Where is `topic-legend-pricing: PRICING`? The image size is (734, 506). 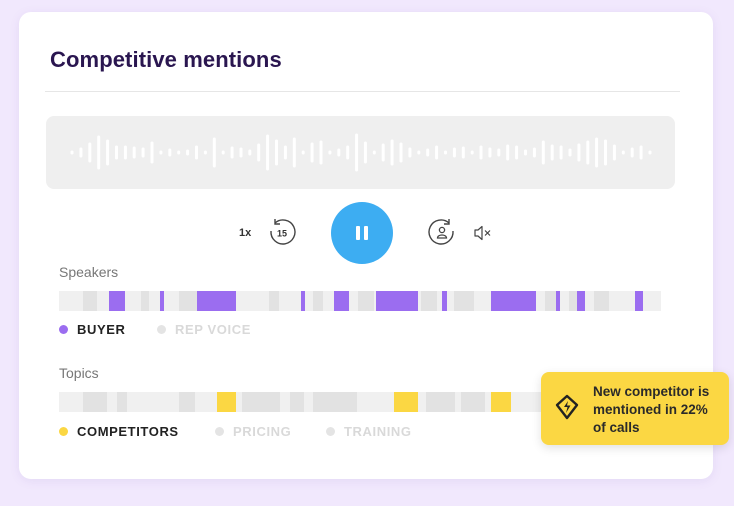
topic-legend-pricing: PRICING is located at coordinates (253, 431).